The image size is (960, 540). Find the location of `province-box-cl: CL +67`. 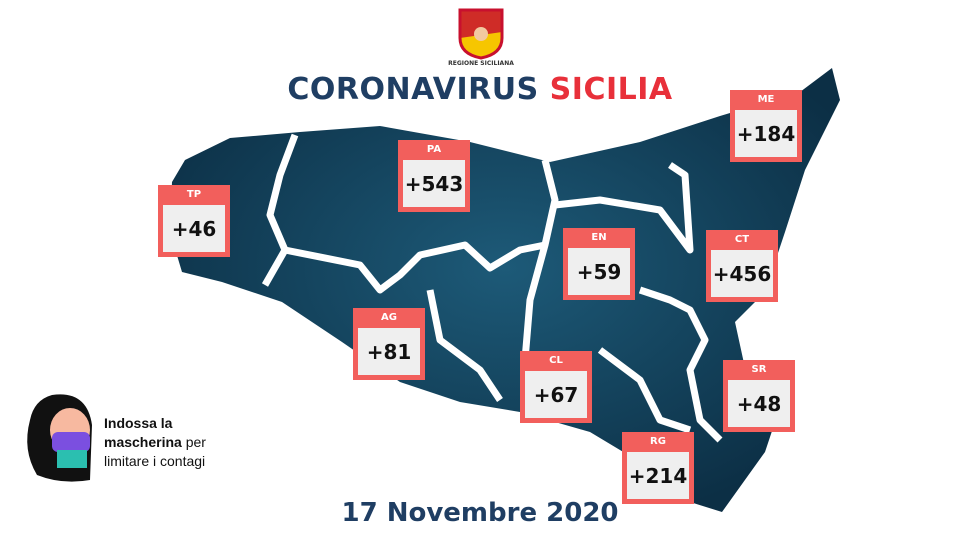

province-box-cl: CL +67 is located at coordinates (556, 387).